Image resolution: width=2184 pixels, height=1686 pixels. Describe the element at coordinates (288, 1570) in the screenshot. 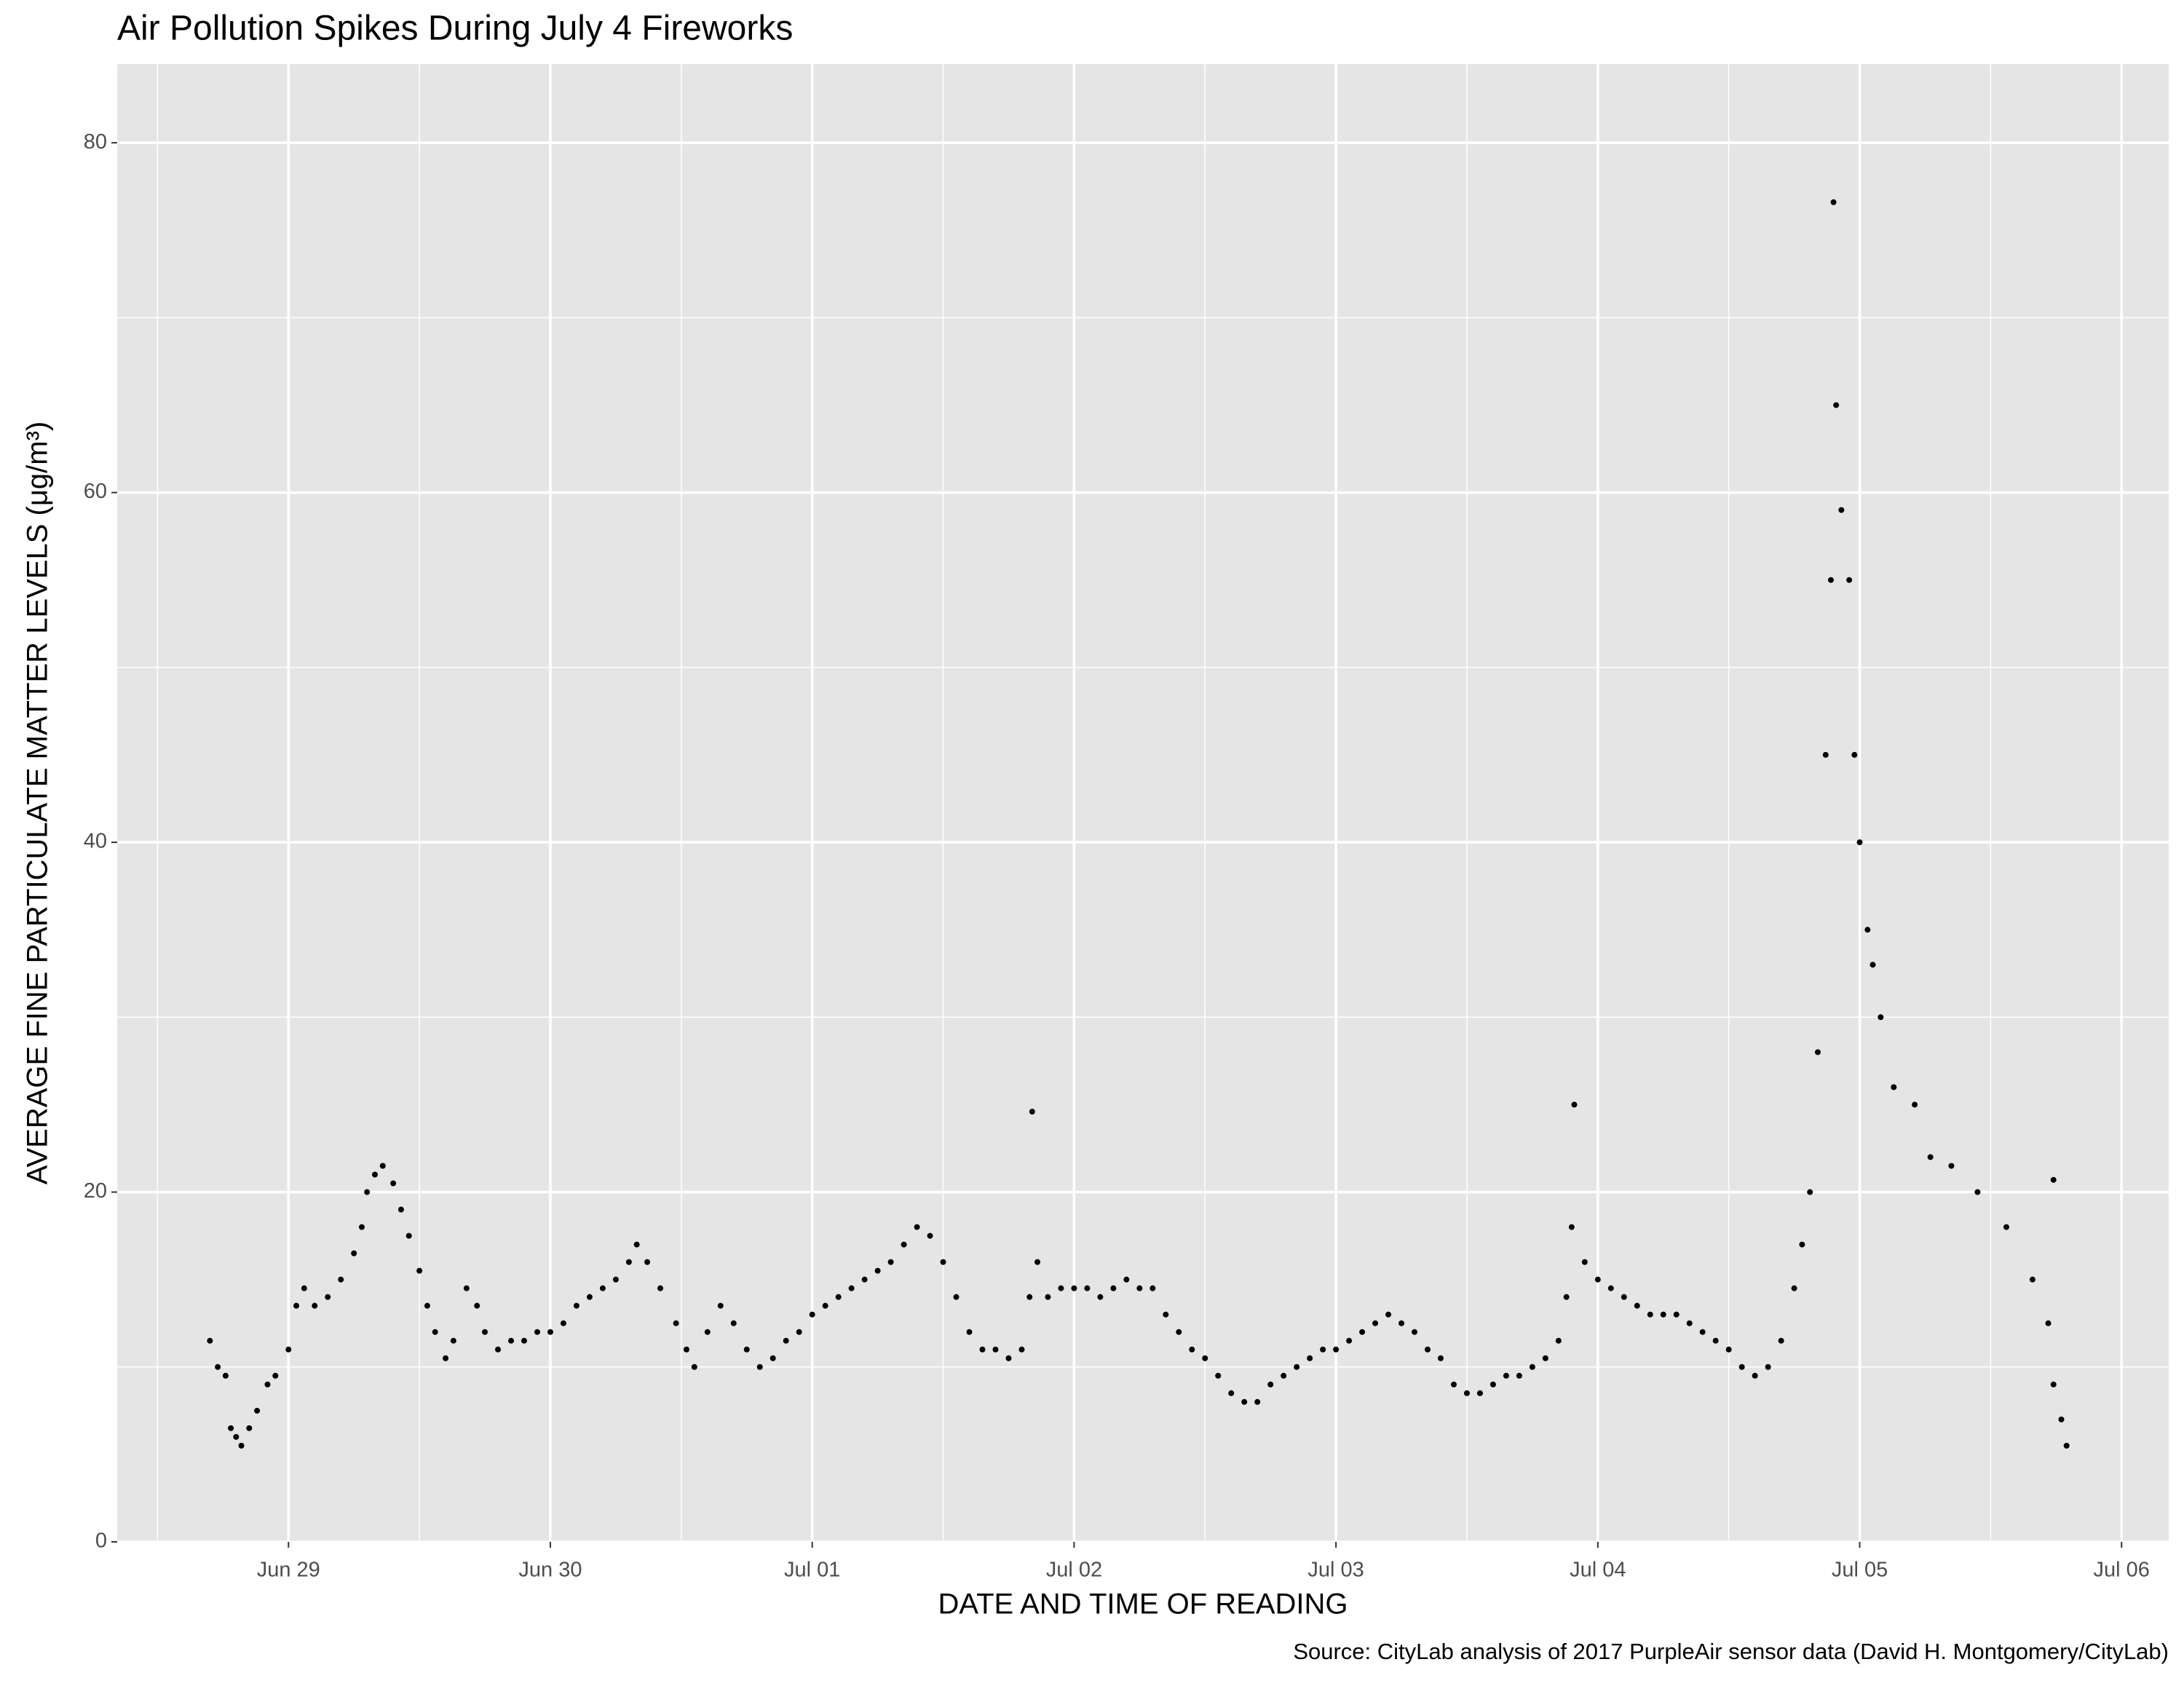

I see `x-tick-label: Jun 29` at that location.